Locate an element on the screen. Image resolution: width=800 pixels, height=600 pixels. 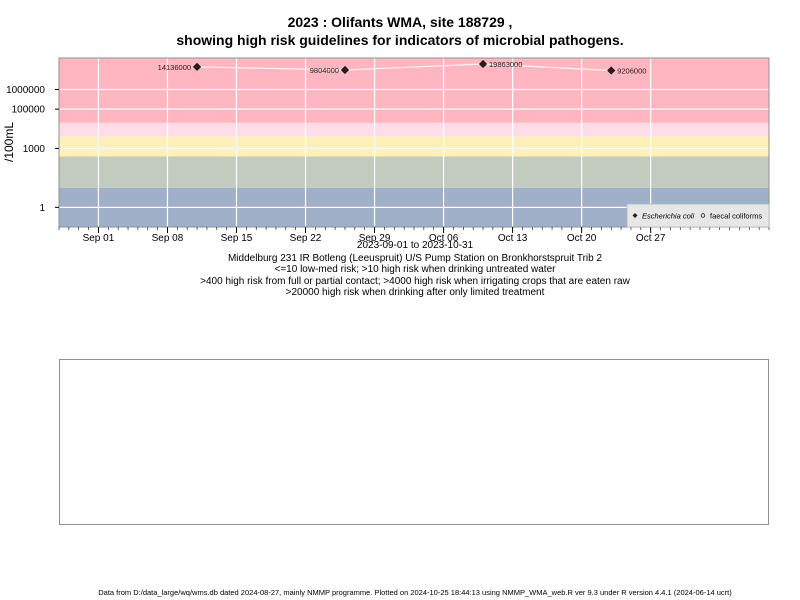
ecoli-data-label-0: 14136000 is located at coordinates (174, 67).